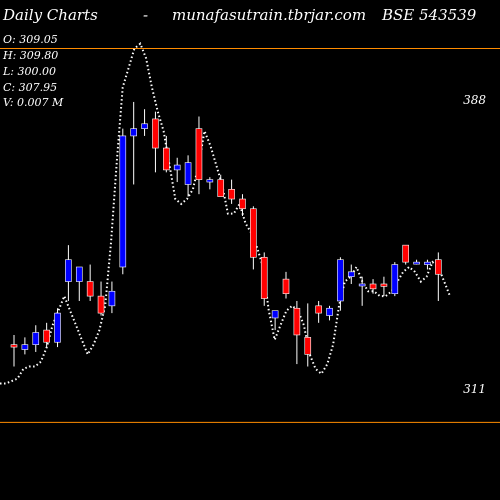  What do you see at coordinates (474, 389) in the screenshot?
I see `level-label-lower: 311` at bounding box center [474, 389].